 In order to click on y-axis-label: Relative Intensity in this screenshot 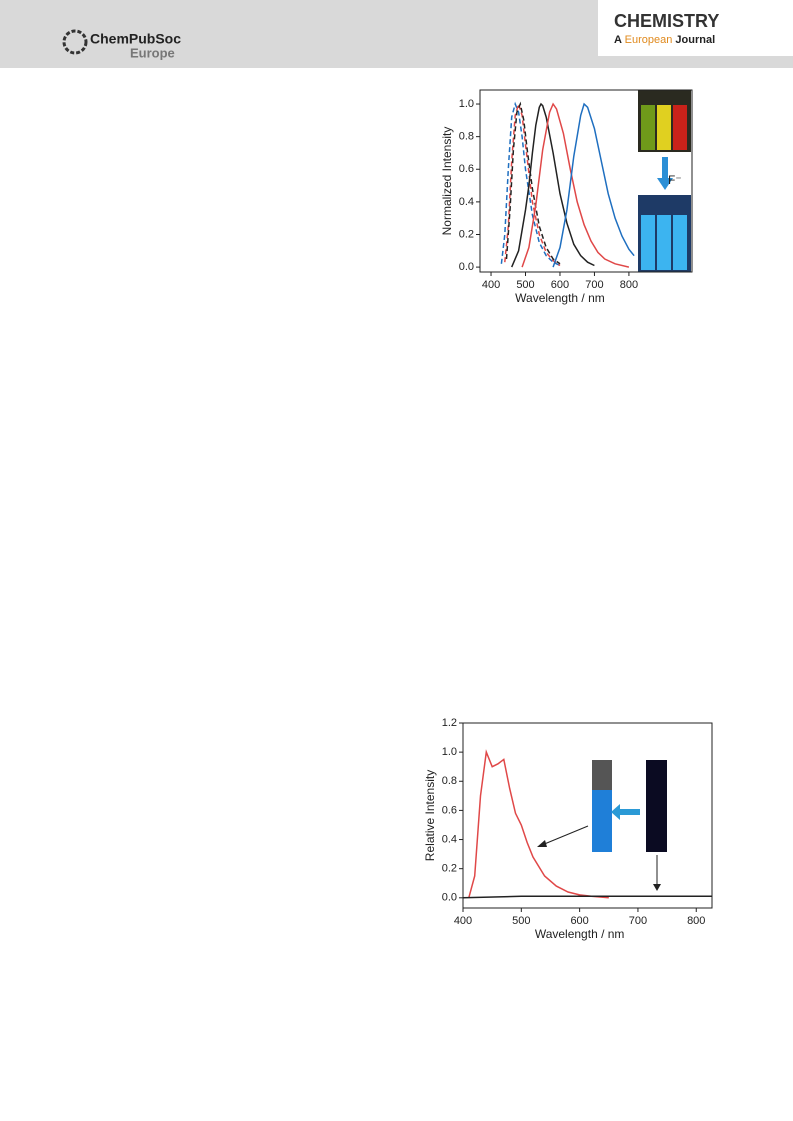, I will do `click(430, 815)`.